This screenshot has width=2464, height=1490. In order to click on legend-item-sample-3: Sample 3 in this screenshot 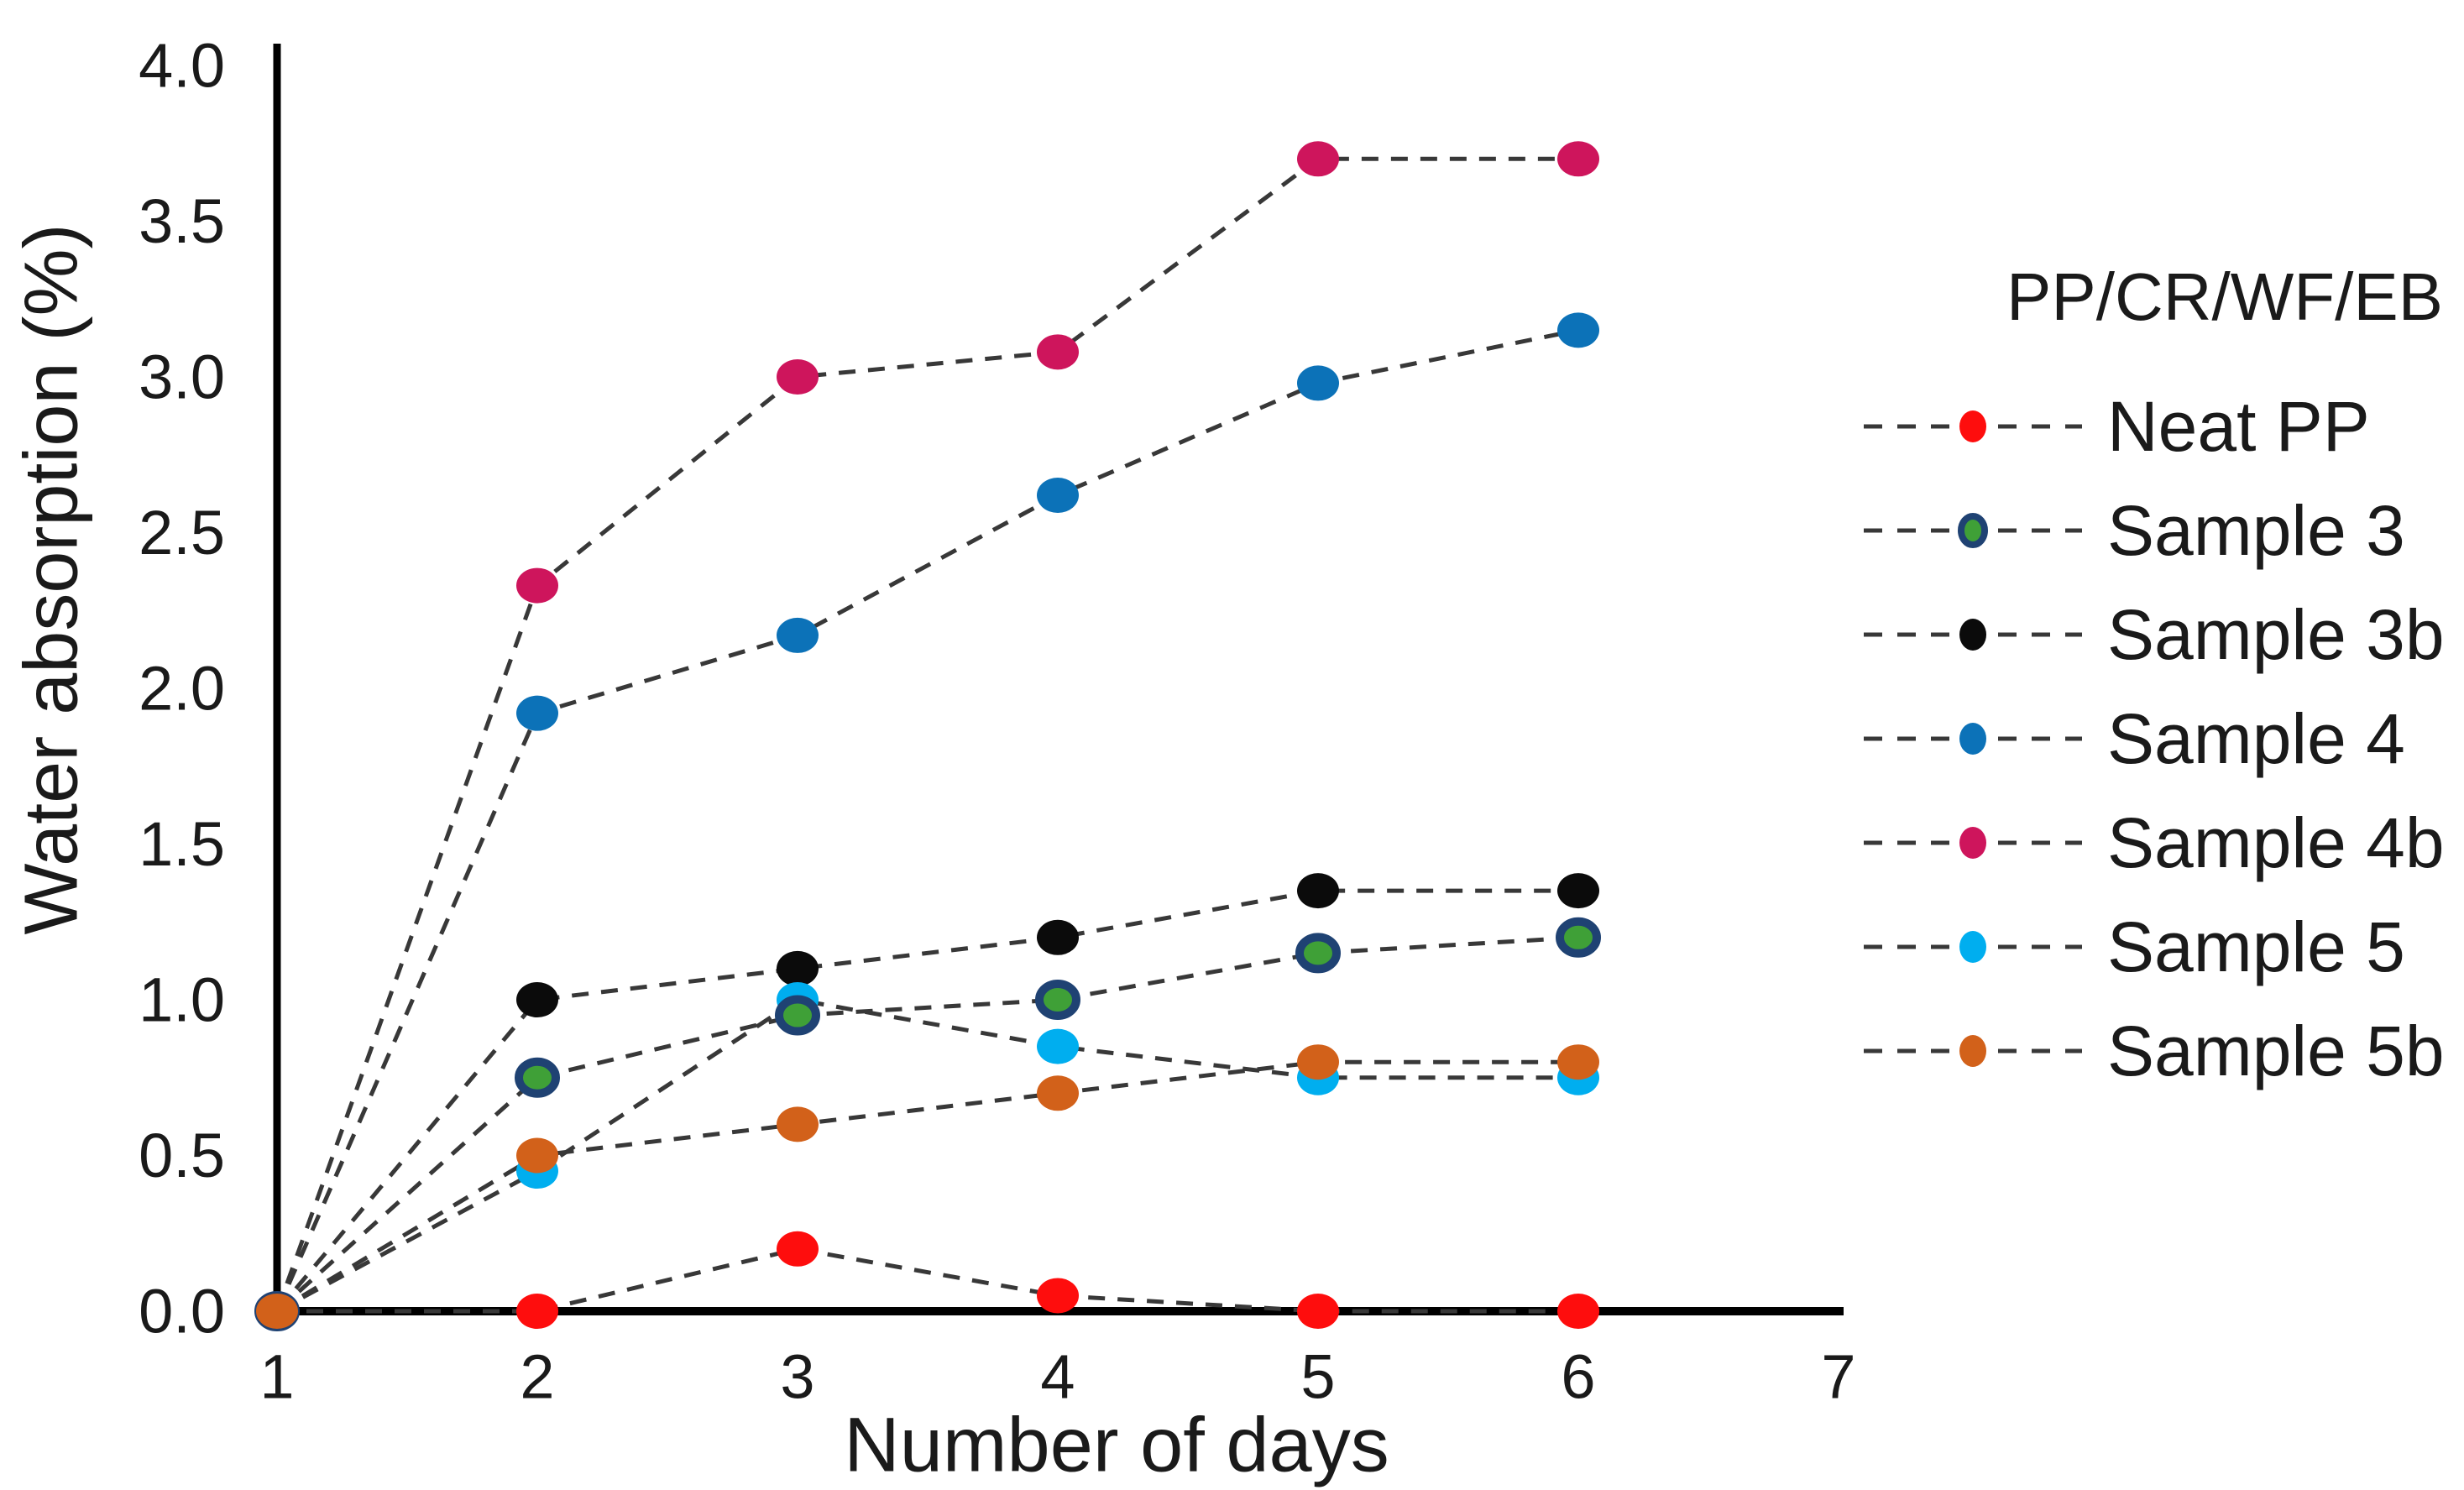, I will do `click(2157, 530)`.